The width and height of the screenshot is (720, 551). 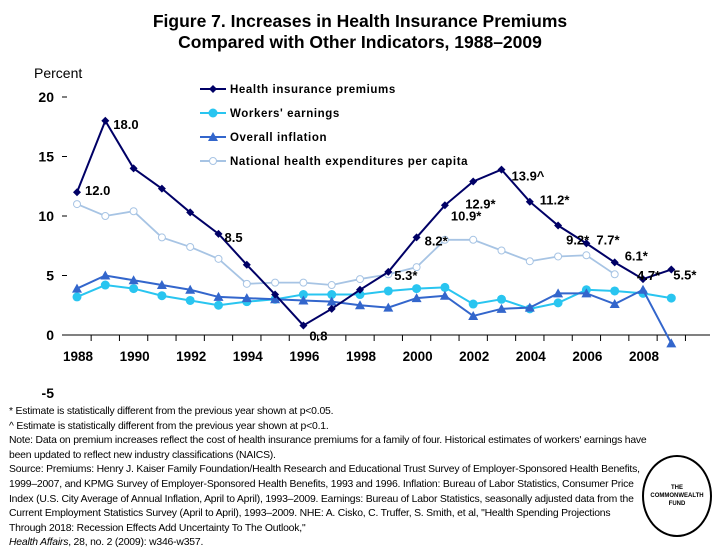 I want to click on x-tick-label: 2002, so click(x=474, y=356).